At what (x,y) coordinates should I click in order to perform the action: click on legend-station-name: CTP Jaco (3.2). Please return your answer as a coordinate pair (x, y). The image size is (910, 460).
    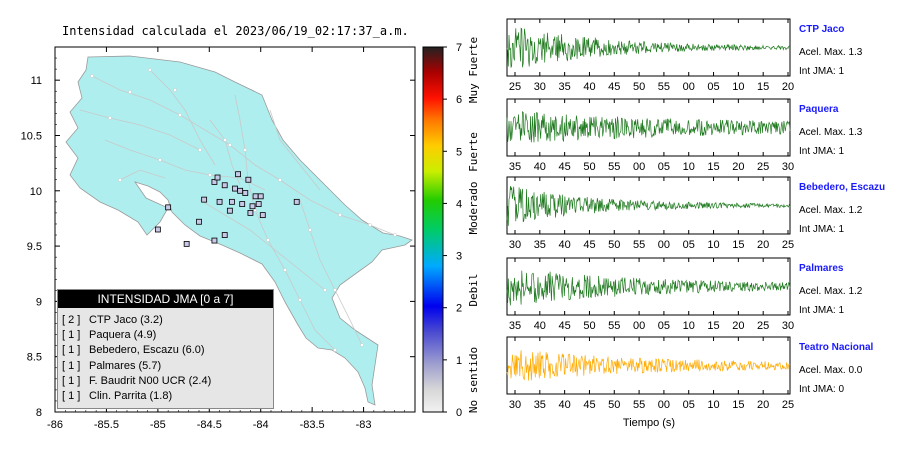
    Looking at the image, I should click on (126, 320).